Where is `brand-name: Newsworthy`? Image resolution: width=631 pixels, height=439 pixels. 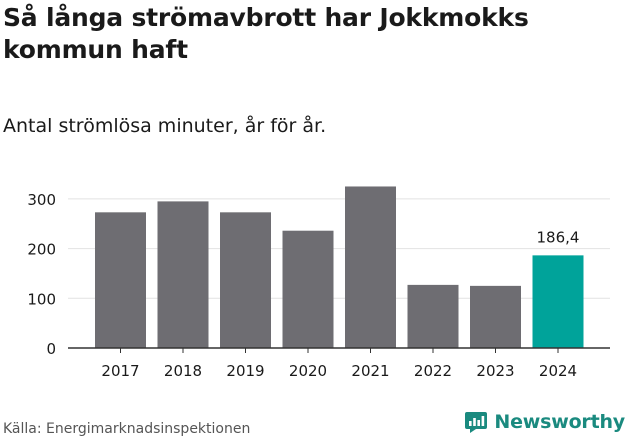 brand-name: Newsworthy is located at coordinates (559, 422).